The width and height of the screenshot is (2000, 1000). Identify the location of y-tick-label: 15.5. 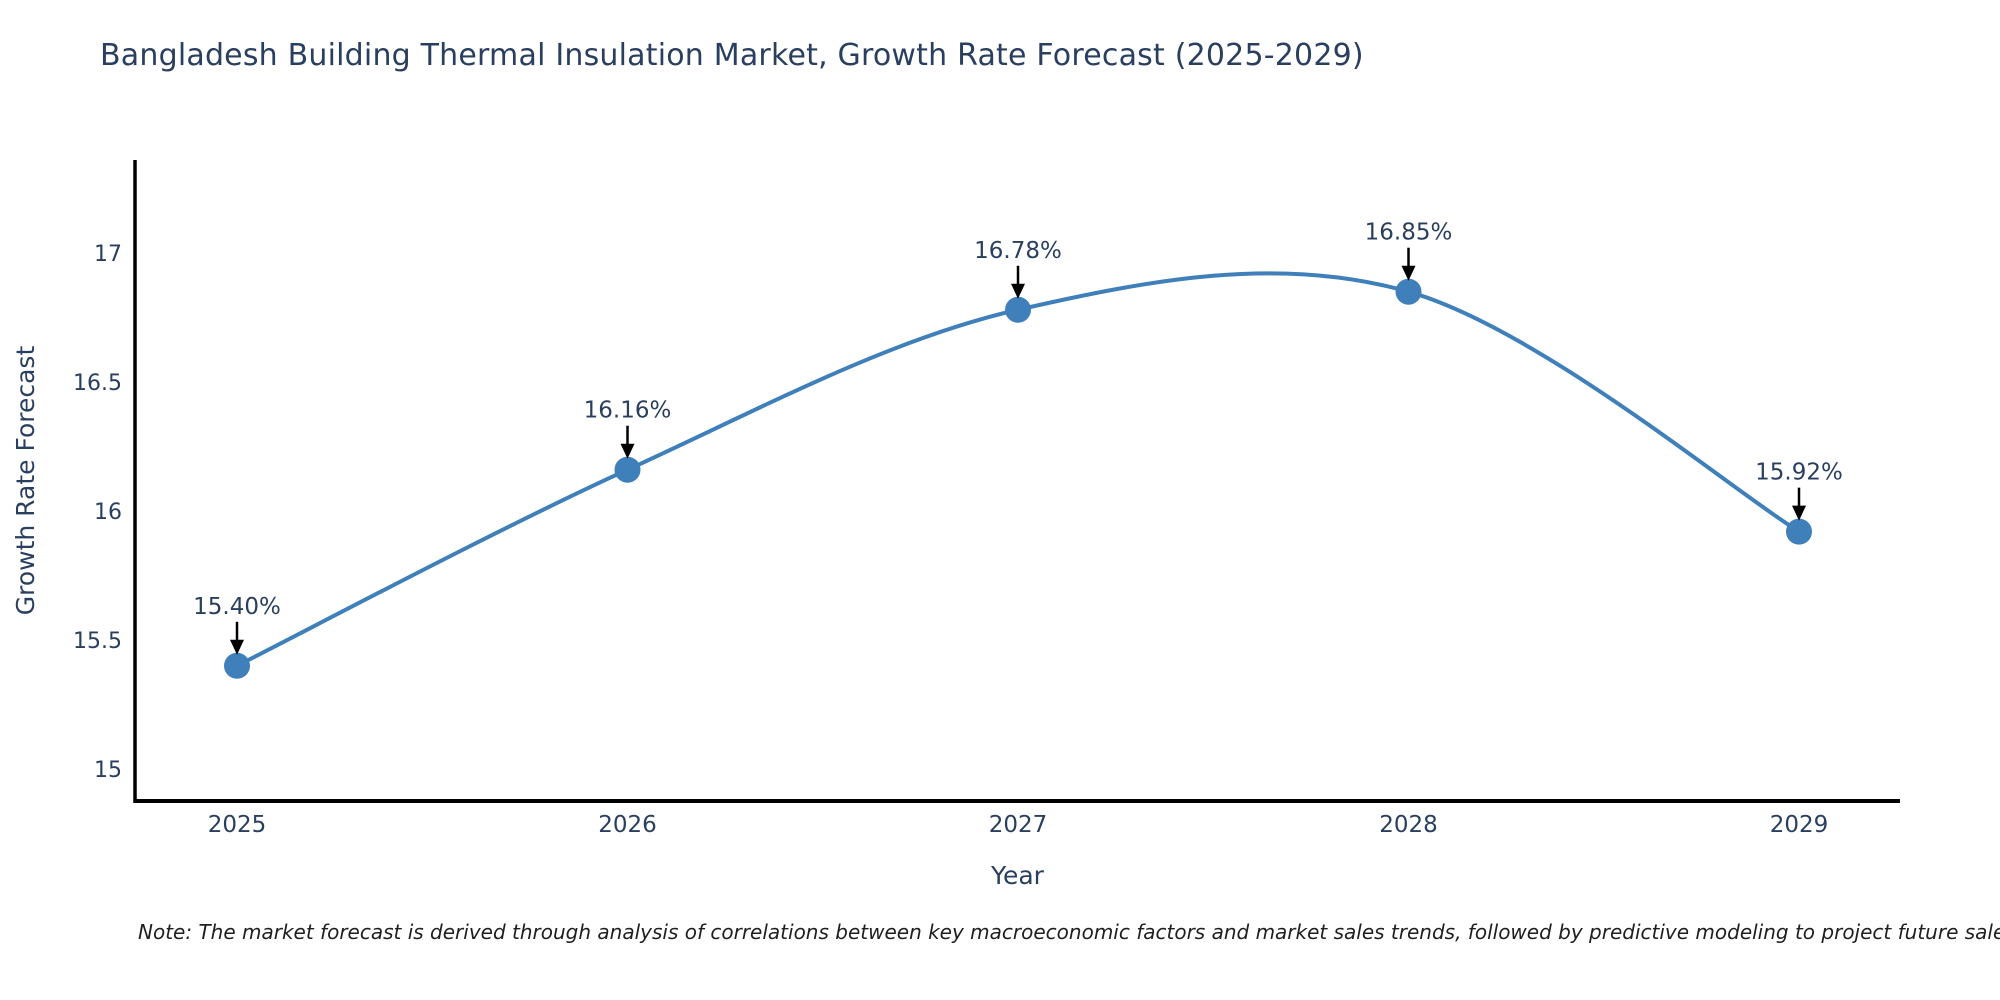
(97, 641).